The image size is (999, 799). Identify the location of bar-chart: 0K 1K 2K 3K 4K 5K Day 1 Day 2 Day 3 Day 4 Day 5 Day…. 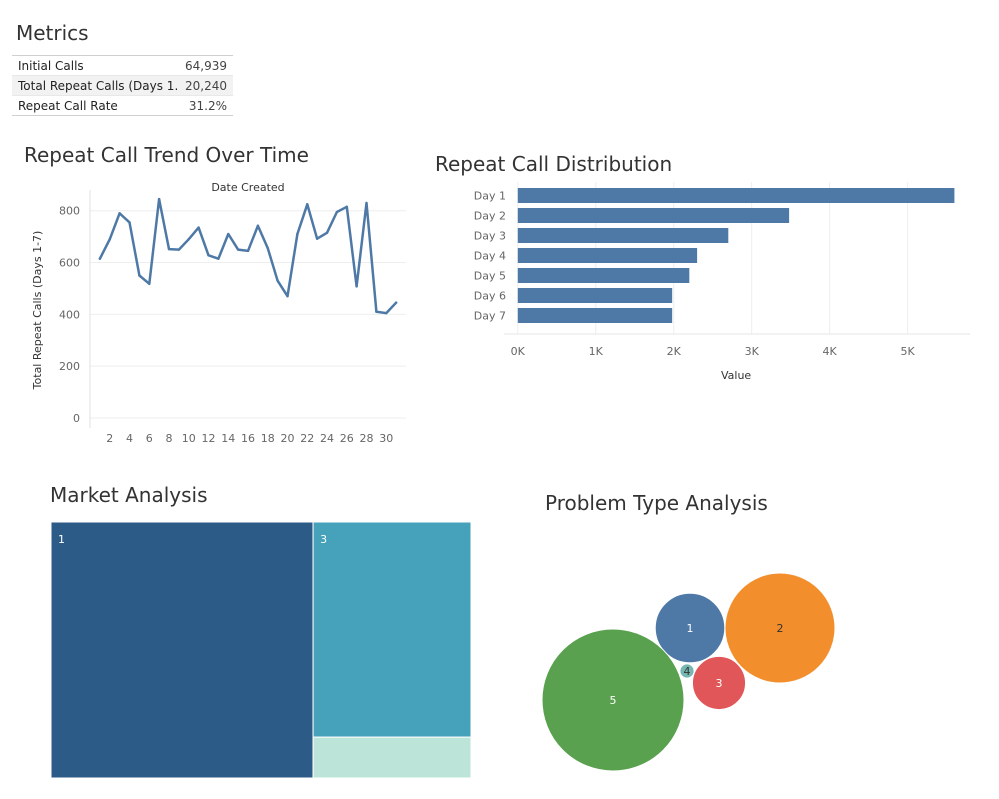
(722, 282).